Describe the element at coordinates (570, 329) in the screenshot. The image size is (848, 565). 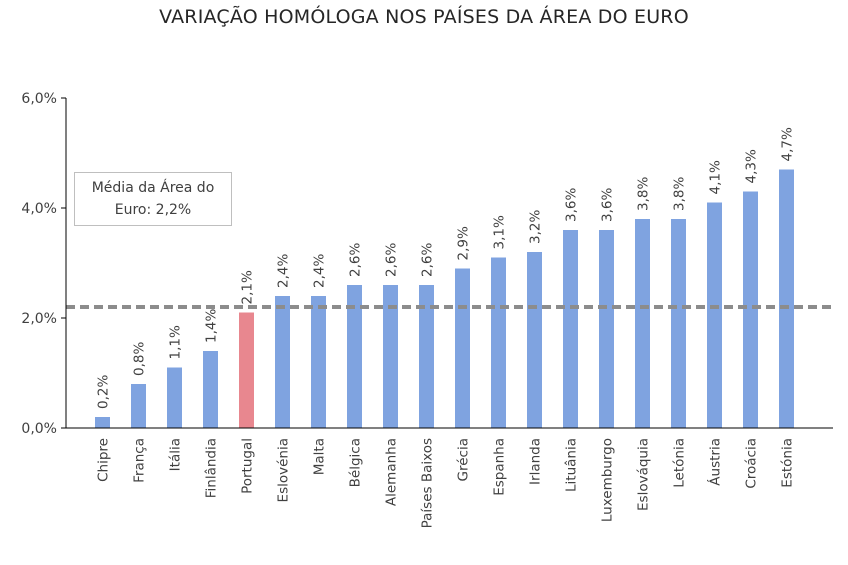
I see `bar-lituânia` at that location.